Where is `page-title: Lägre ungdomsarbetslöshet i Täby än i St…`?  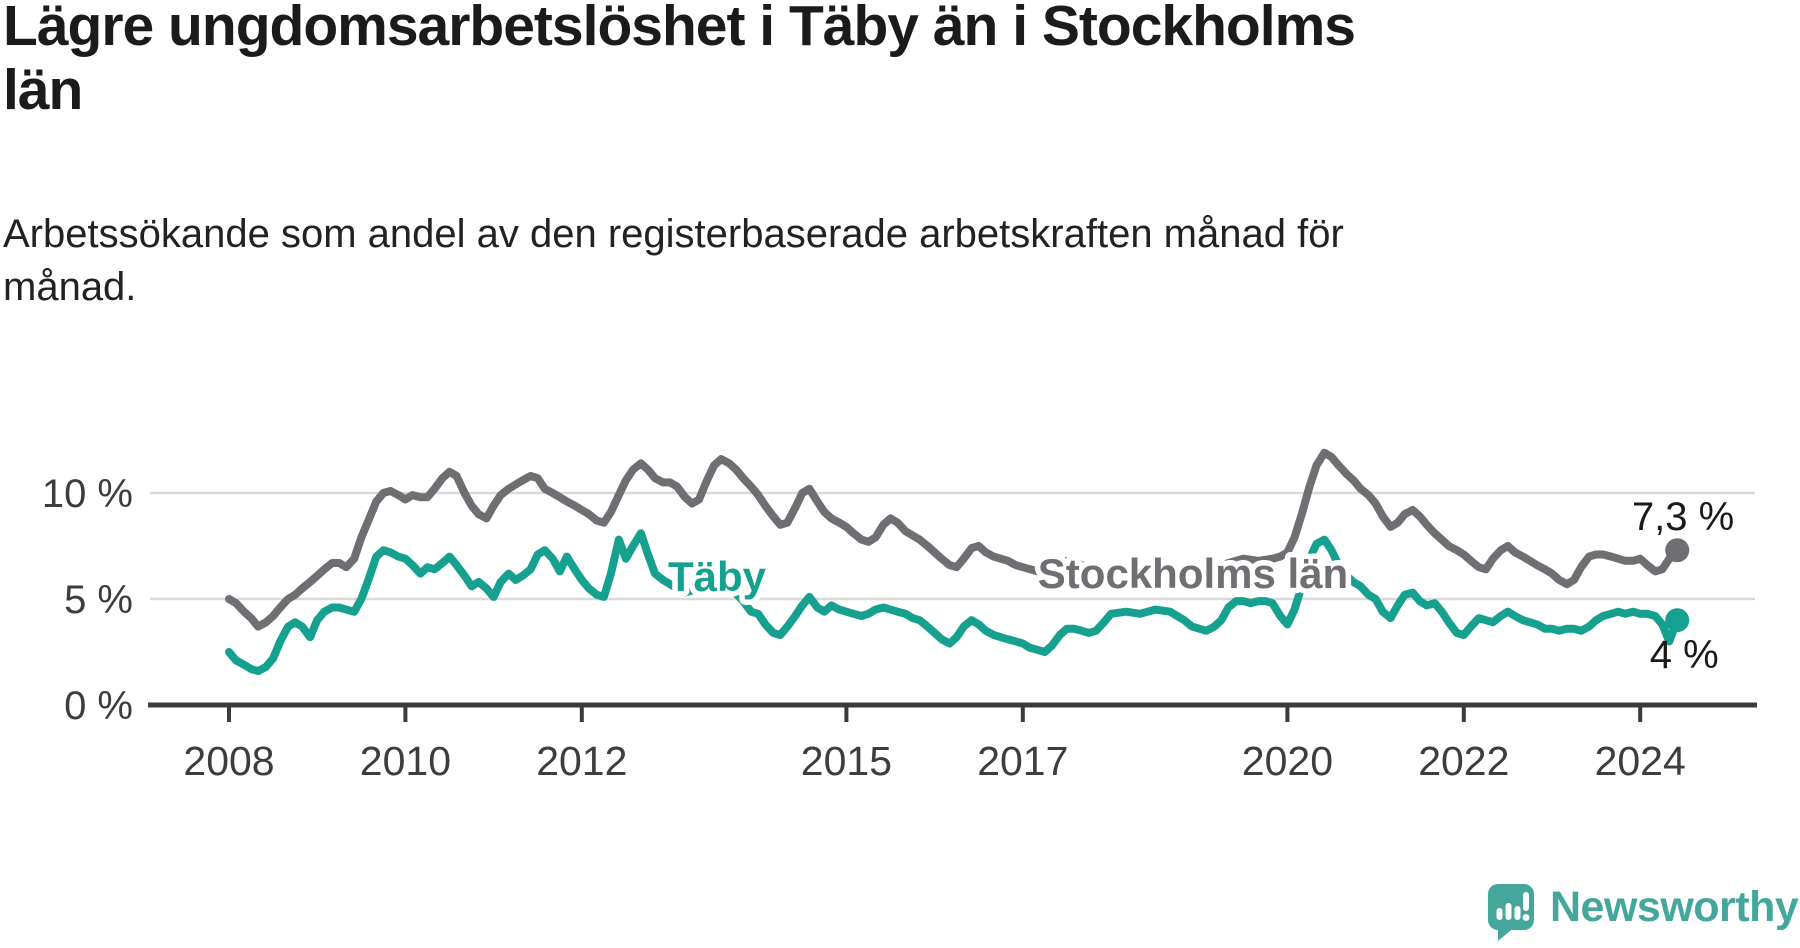 page-title: Lägre ungdomsarbetslöshet i Täby än i St… is located at coordinates (679, 61).